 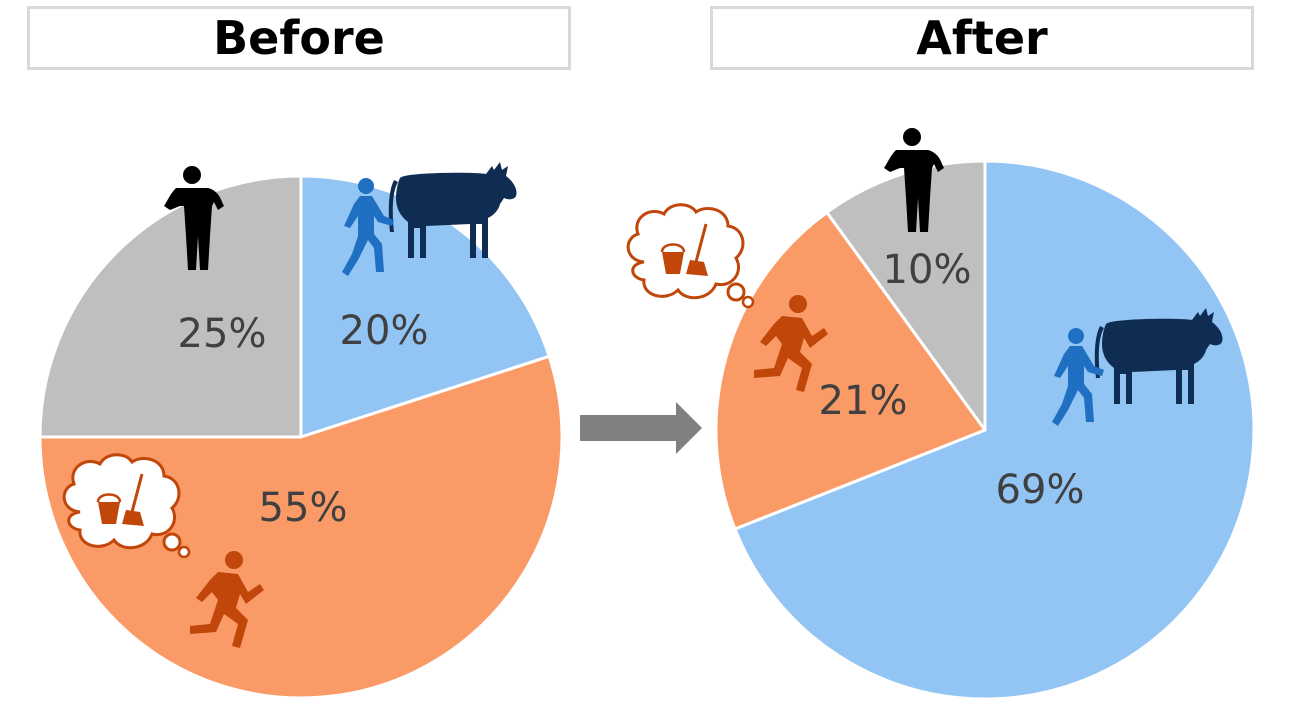 What do you see at coordinates (641, 428) in the screenshot?
I see `right-arrow-icon` at bounding box center [641, 428].